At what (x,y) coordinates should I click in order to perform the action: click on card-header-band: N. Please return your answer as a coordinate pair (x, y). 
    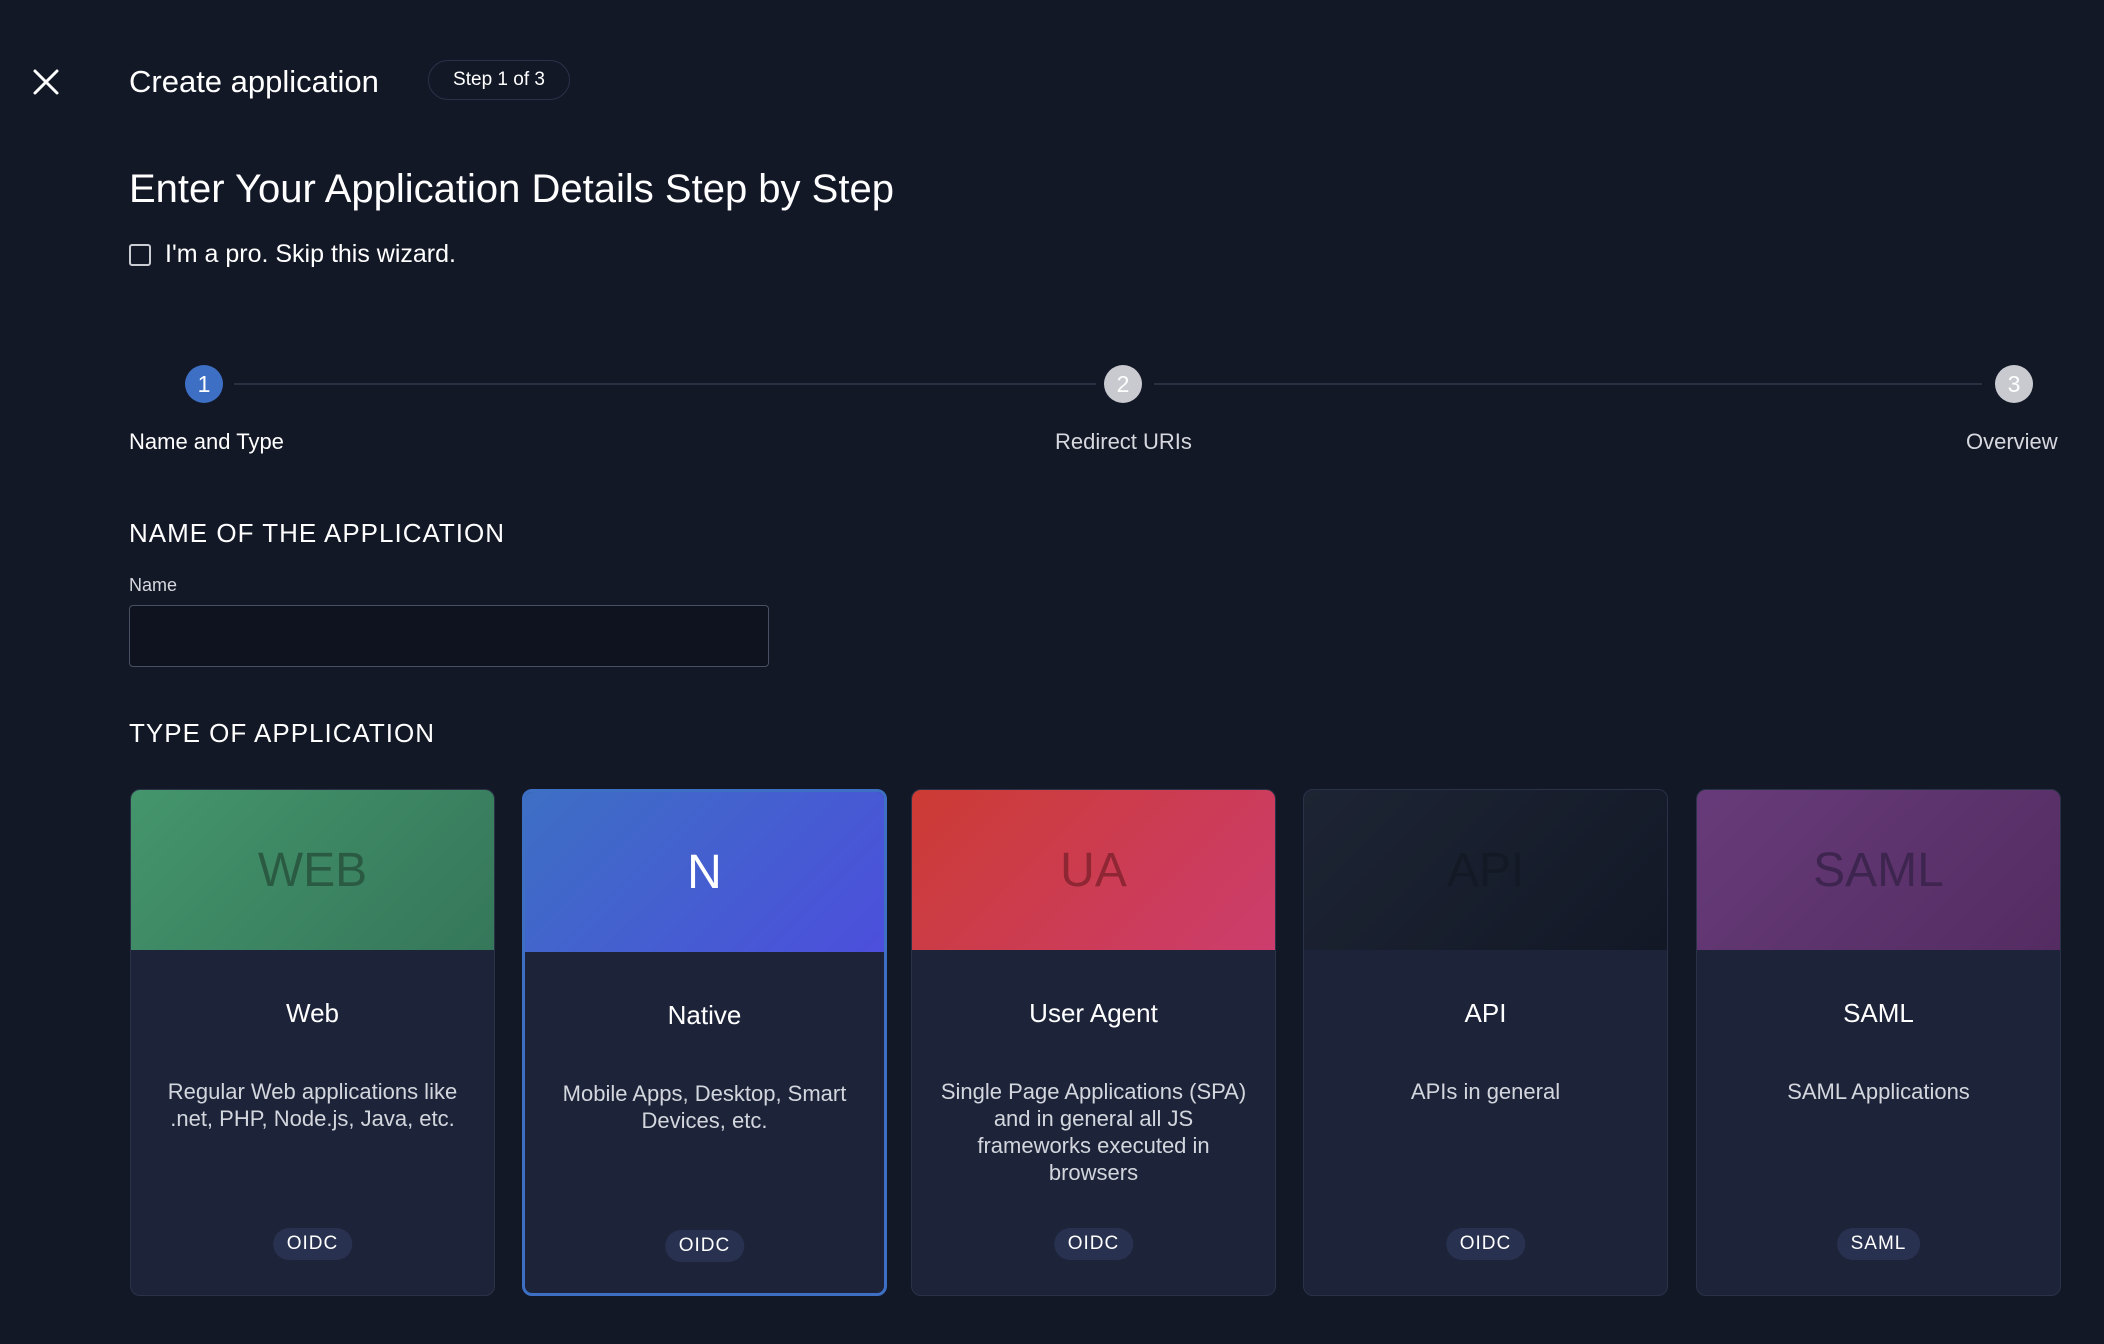
    Looking at the image, I should click on (704, 872).